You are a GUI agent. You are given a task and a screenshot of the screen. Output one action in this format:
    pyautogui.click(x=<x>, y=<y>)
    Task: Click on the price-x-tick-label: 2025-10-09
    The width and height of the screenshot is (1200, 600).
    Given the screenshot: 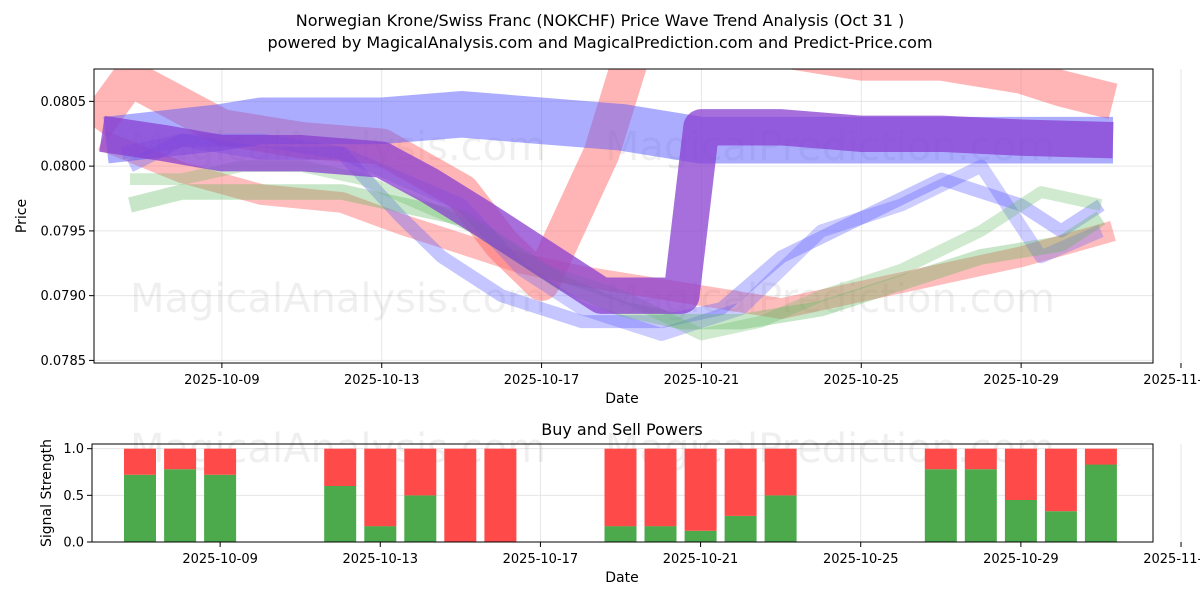 What is the action you would take?
    pyautogui.click(x=222, y=380)
    